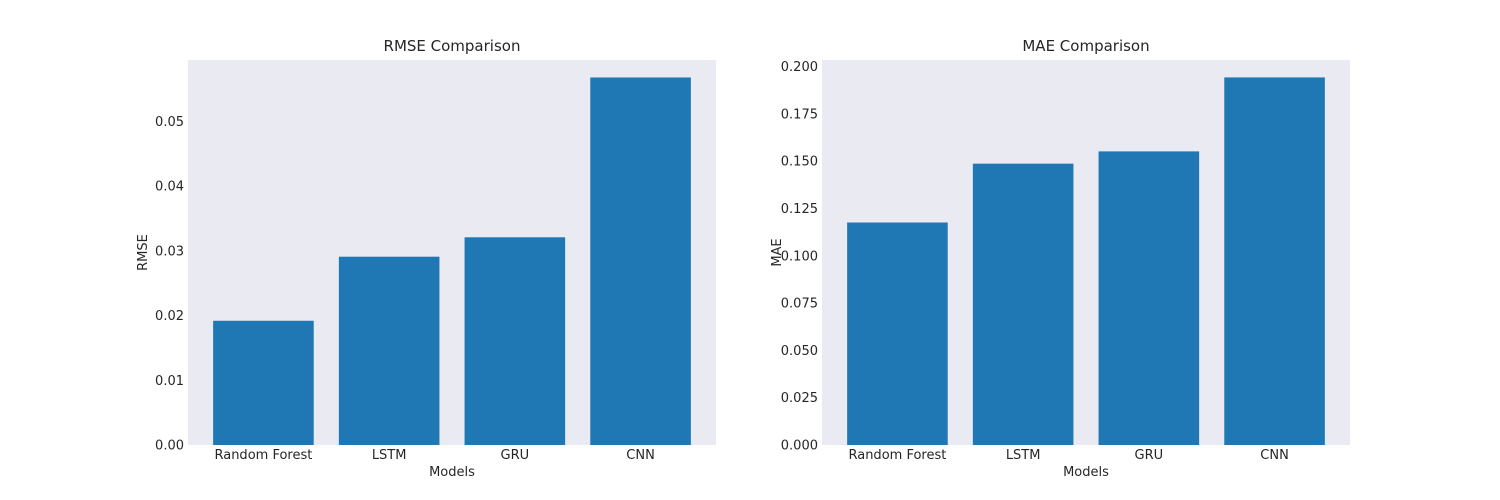 This screenshot has width=1500, height=500. What do you see at coordinates (799, 398) in the screenshot?
I see `mae-y-tick-label: 0.025` at bounding box center [799, 398].